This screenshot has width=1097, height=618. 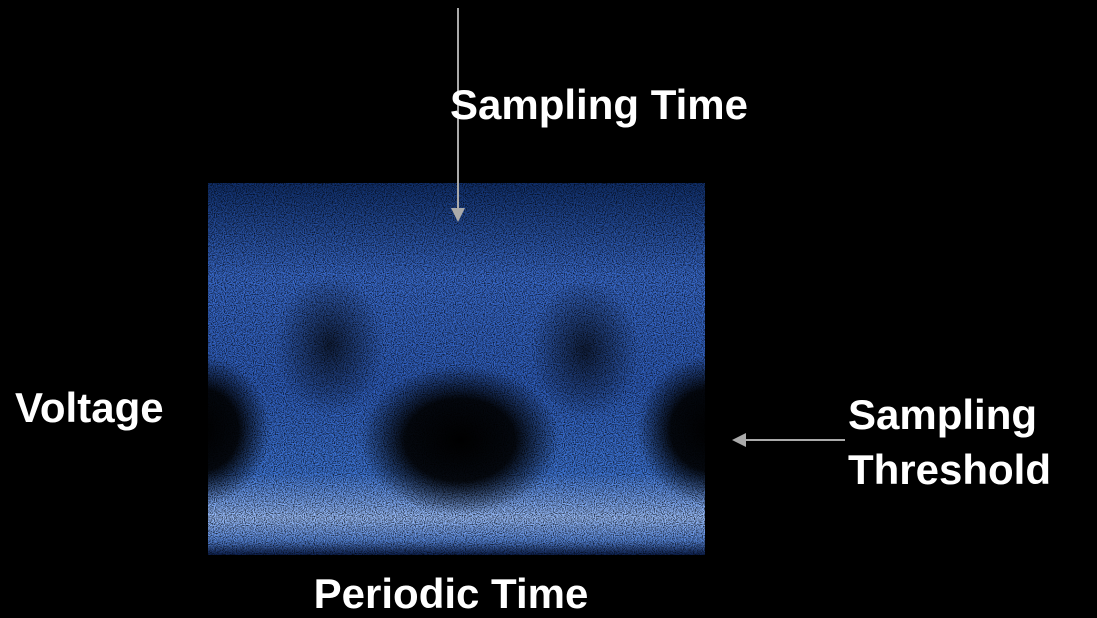 What do you see at coordinates (942, 414) in the screenshot?
I see `threshold-label: Sampling` at bounding box center [942, 414].